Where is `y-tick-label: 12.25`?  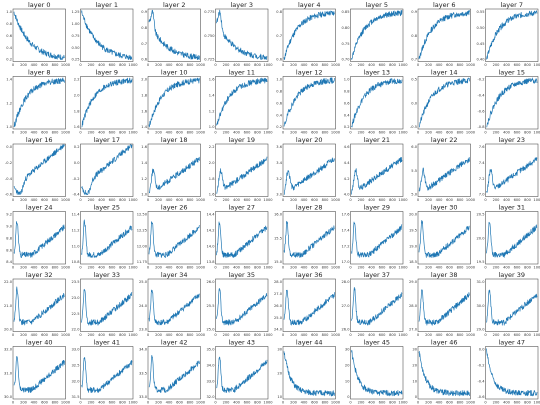
y-tick-label: 12.25 is located at coordinates (142, 231).